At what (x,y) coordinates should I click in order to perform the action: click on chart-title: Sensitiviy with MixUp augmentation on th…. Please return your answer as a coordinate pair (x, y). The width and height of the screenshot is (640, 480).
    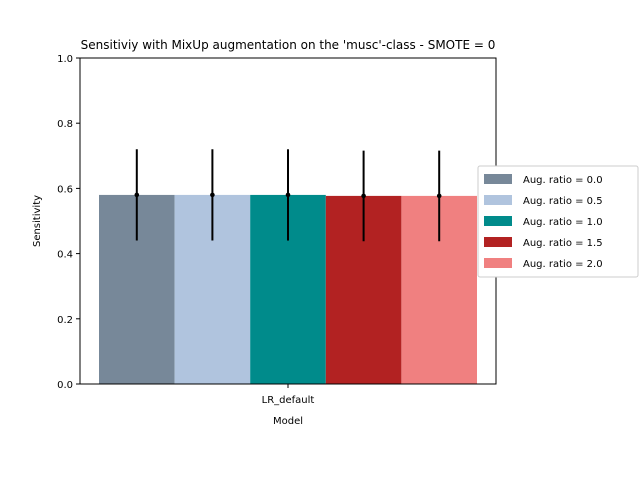
    Looking at the image, I should click on (288, 45).